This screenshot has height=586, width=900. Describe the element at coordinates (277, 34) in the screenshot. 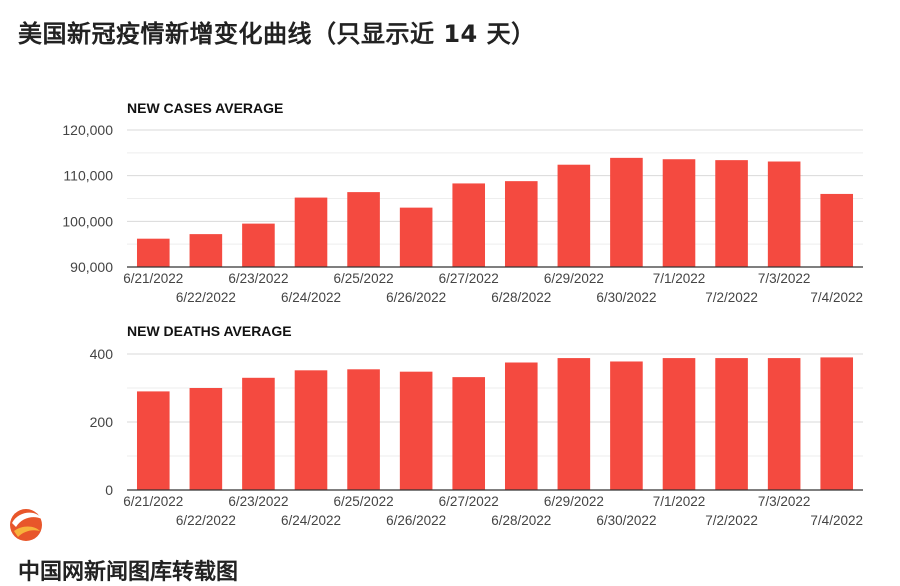

I see `page-title: 美国新冠疫情新增变化曲线（只显示近 14 天）` at that location.